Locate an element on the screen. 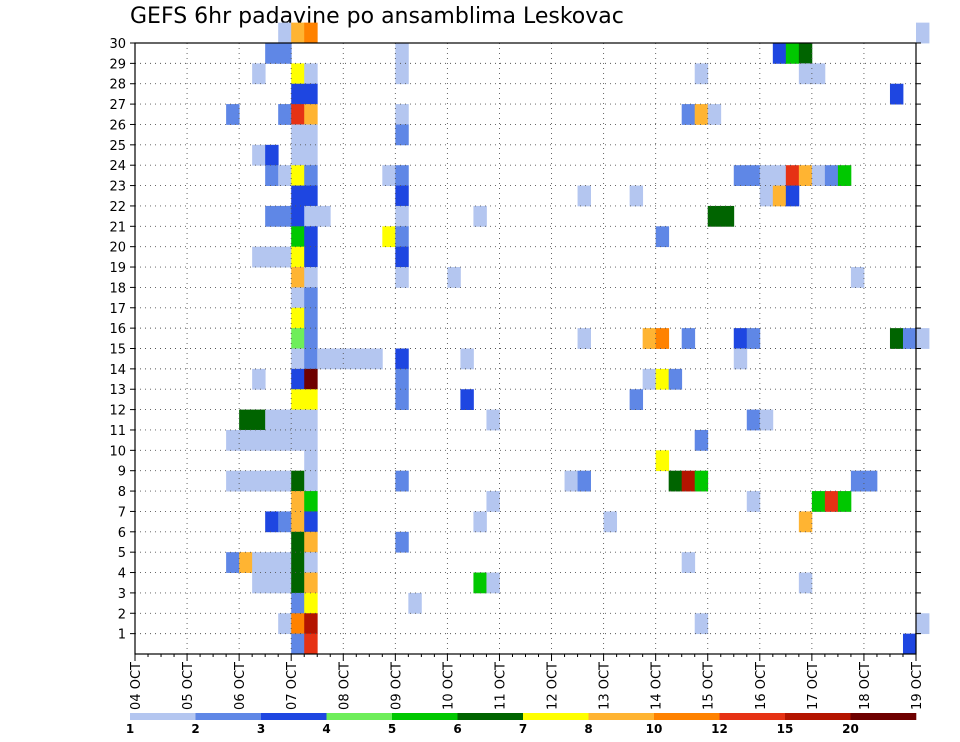 The width and height of the screenshot is (960, 742). x-tick-label: 06 OCT is located at coordinates (240, 686).